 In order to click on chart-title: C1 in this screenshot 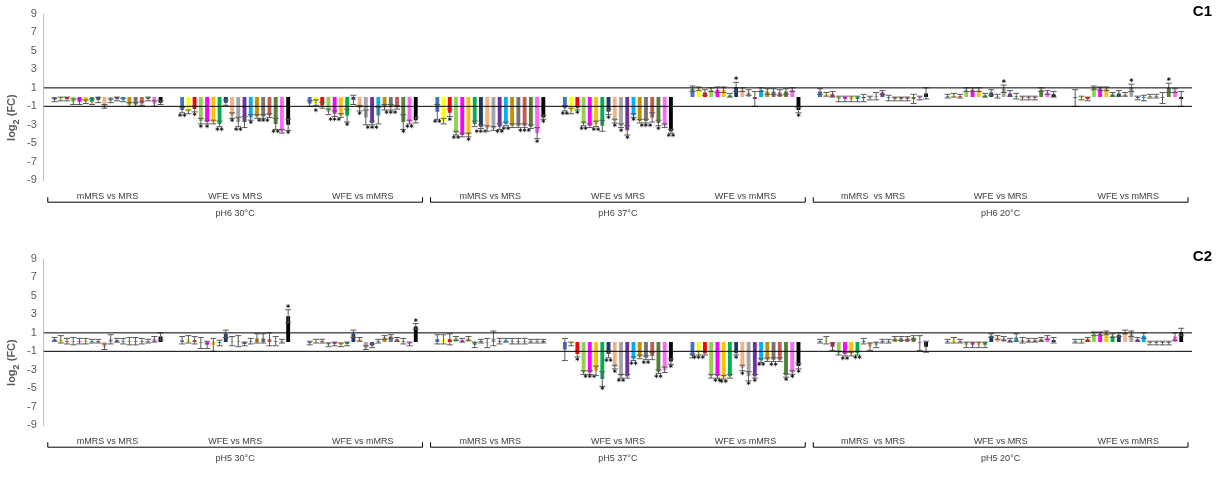, I will do `click(1202, 10)`.